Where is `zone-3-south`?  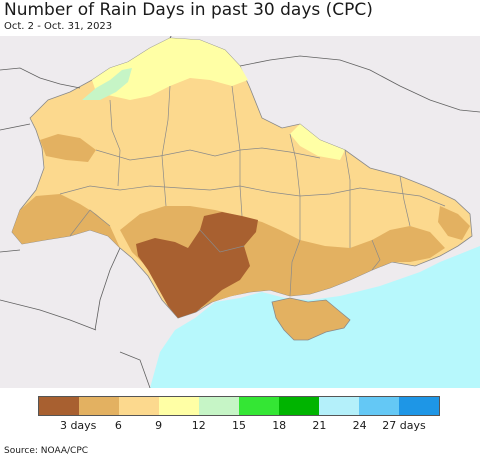 zone-3-south is located at coordinates (197, 265).